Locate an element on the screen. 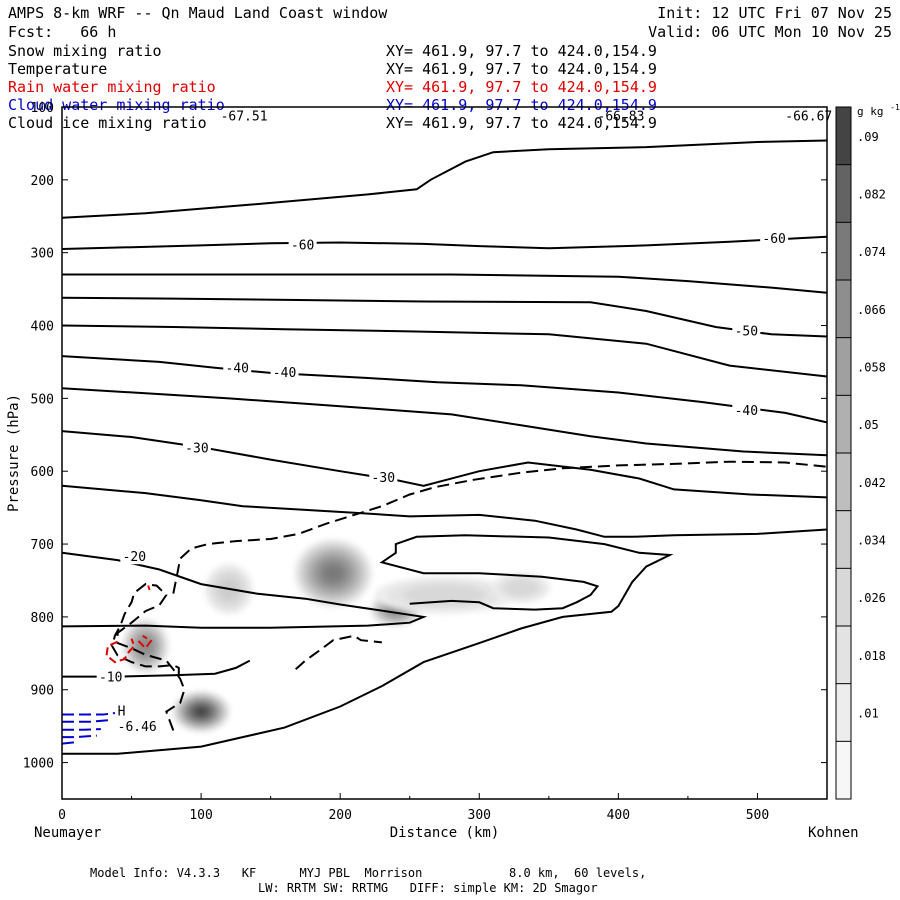 Image resolution: width=900 pixels, height=900 pixels. extremum-label: -6.46 is located at coordinates (137, 727).